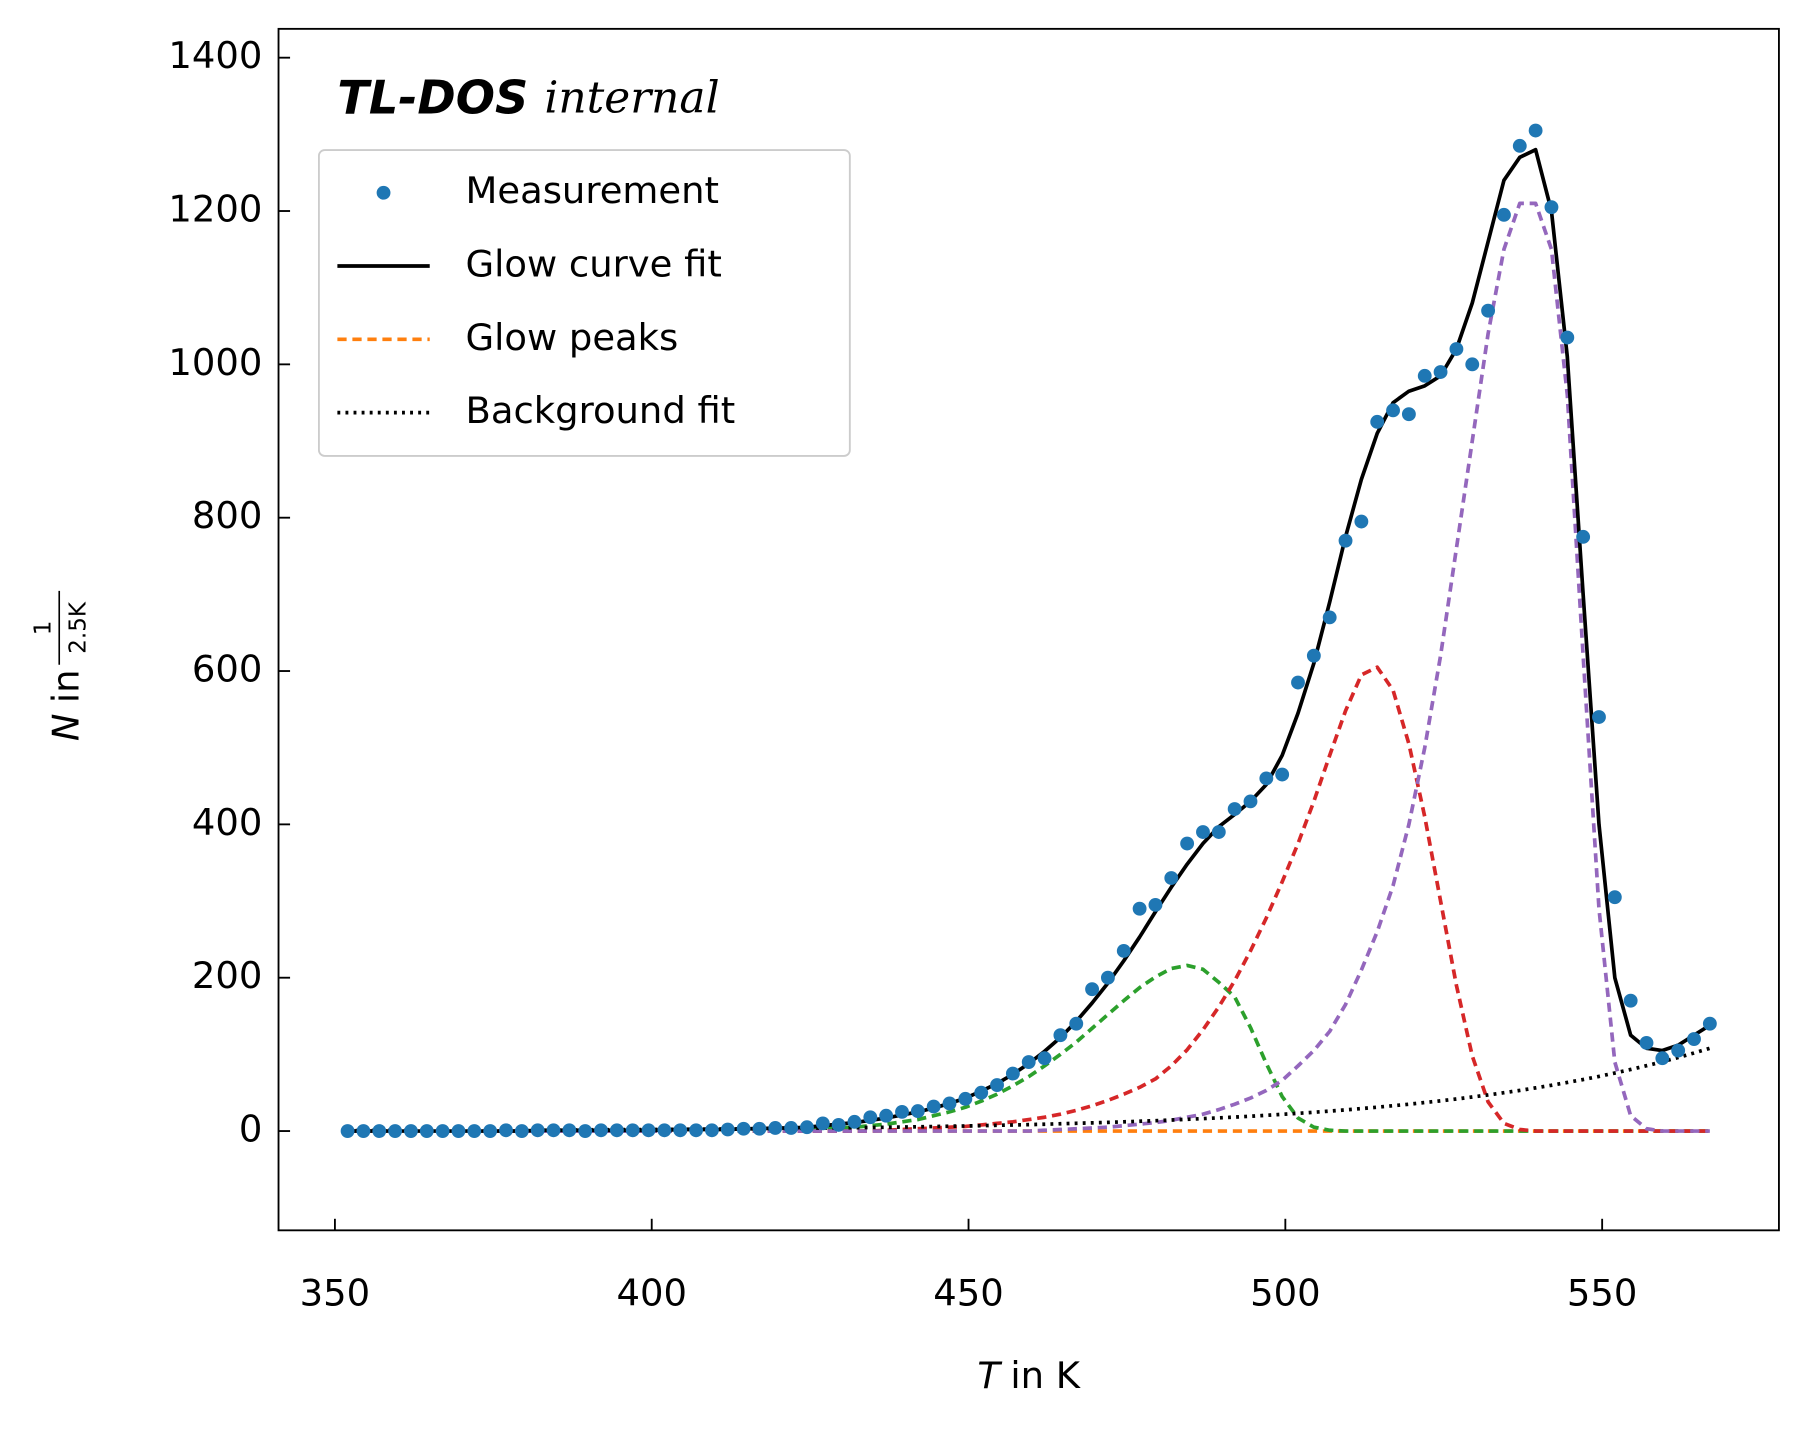 The height and width of the screenshot is (1430, 1807). I want to click on y-label-main: Nin, so click(65, 705).